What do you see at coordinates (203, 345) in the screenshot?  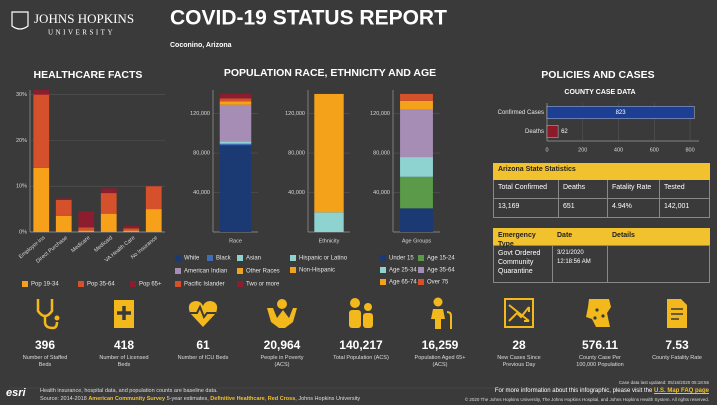 I see `stat-value: 61` at bounding box center [203, 345].